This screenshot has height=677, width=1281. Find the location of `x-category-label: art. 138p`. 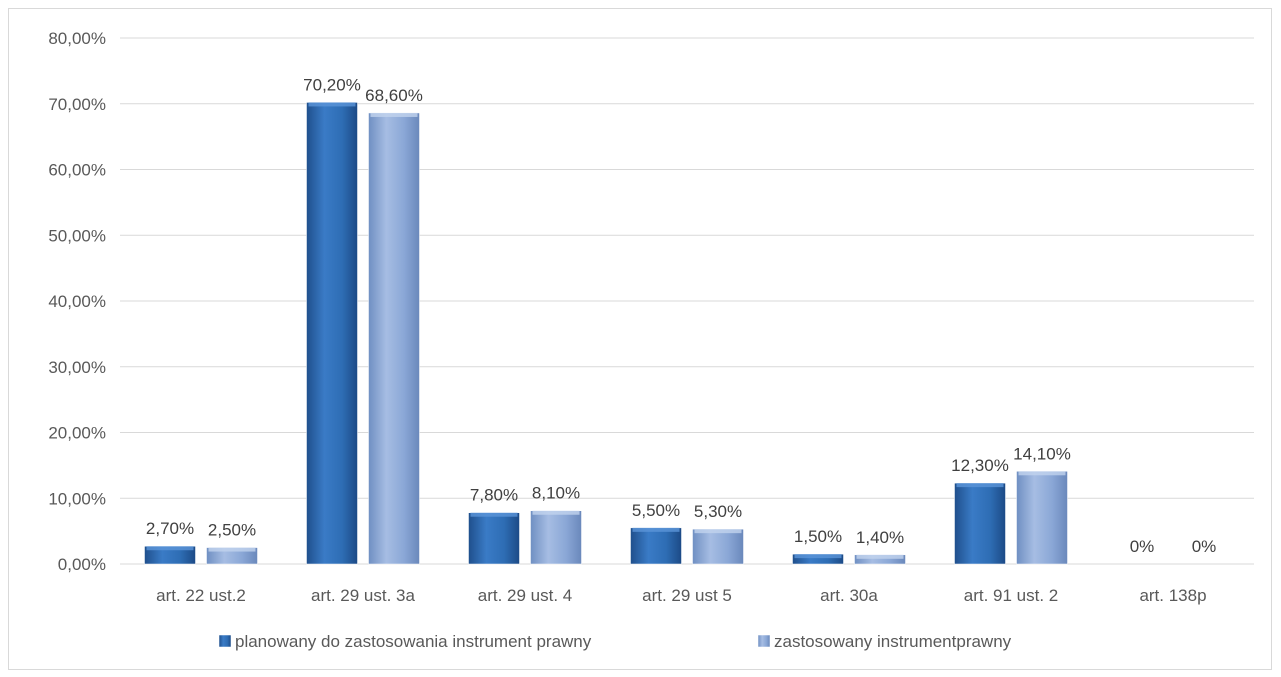

x-category-label: art. 138p is located at coordinates (1172, 595).